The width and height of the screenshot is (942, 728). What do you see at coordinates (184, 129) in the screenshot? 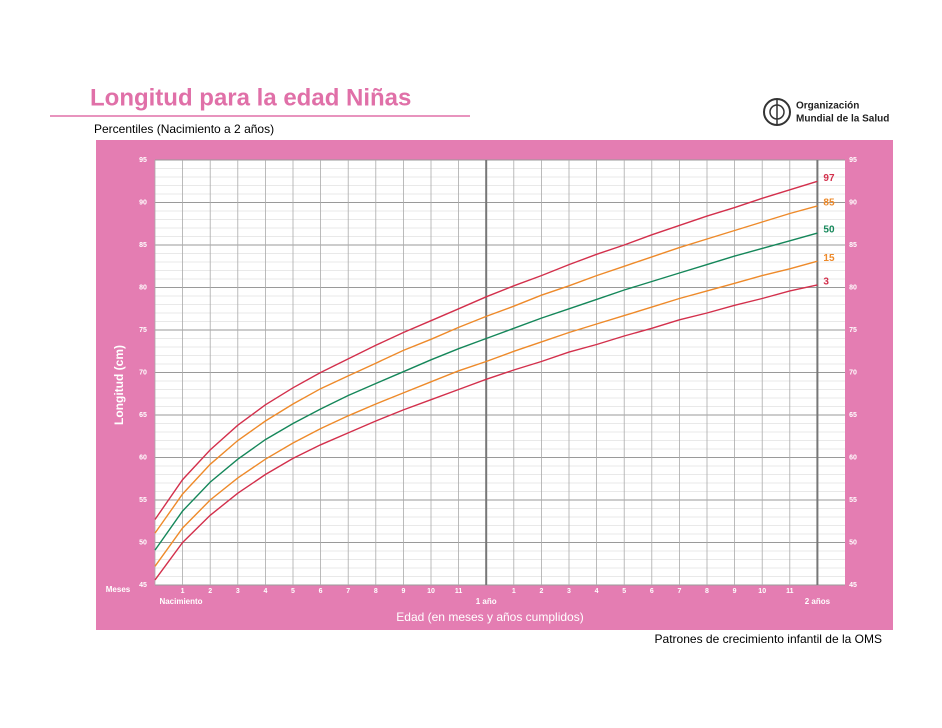
I see `chart-subtitle: Percentiles (Nacimiento a 2 años)` at bounding box center [184, 129].